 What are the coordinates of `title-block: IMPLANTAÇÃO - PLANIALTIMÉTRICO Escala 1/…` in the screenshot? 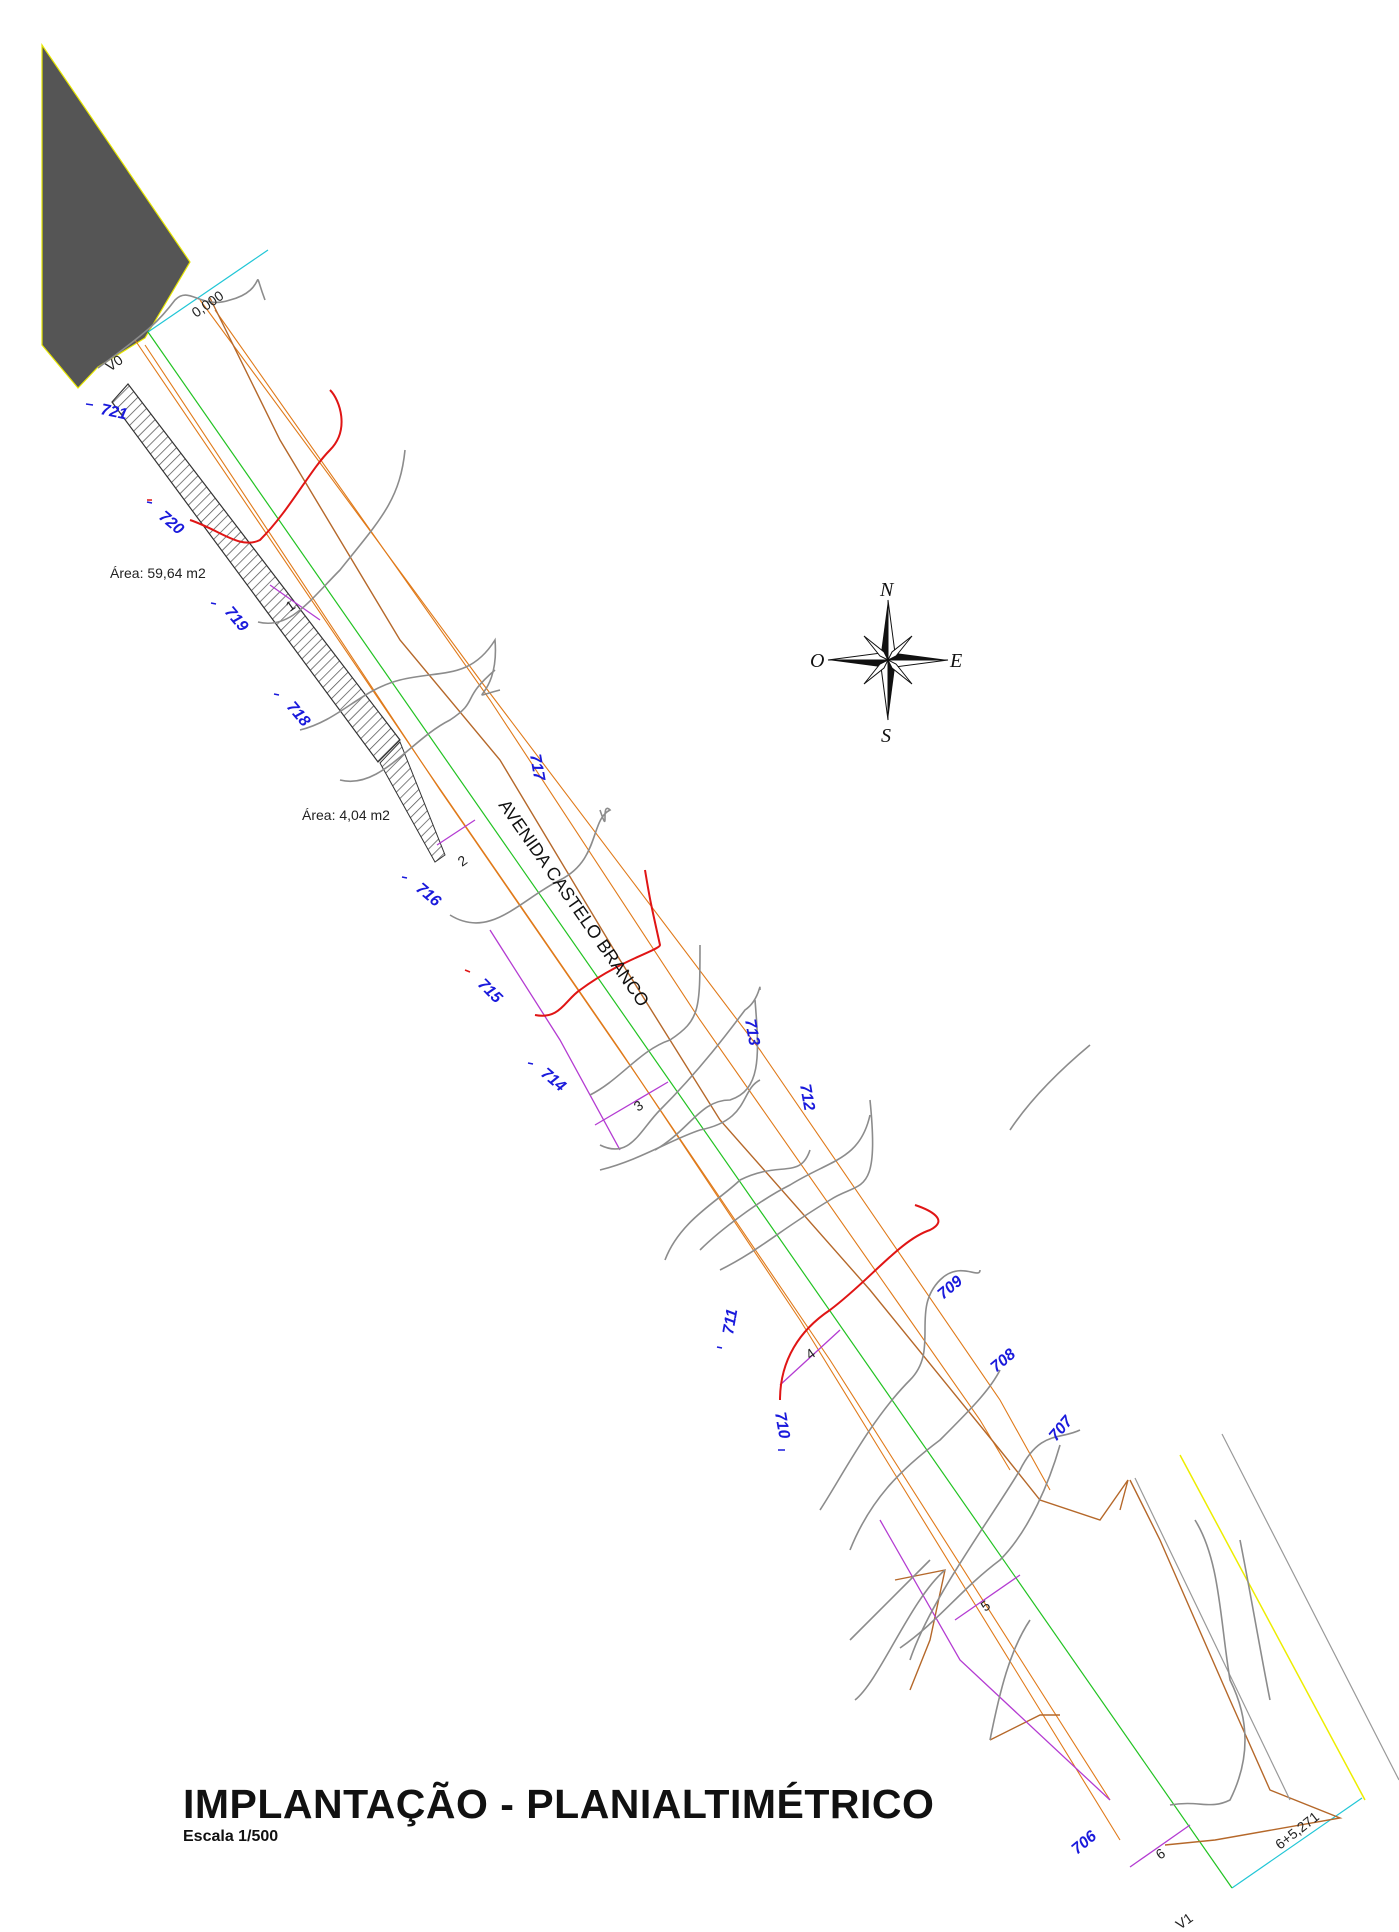 It's located at (558, 1814).